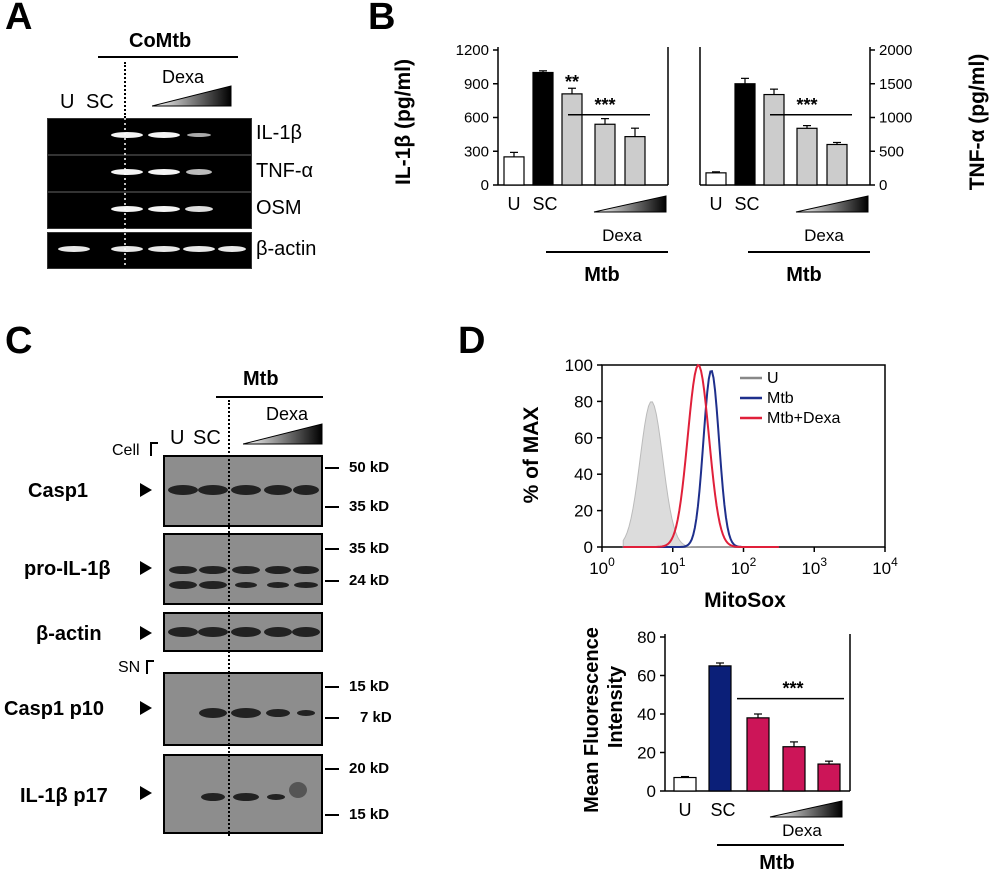 Image resolution: width=1000 pixels, height=873 pixels. What do you see at coordinates (583, 438) in the screenshot?
I see `hist-ytick-label-2: 60` at bounding box center [583, 438].